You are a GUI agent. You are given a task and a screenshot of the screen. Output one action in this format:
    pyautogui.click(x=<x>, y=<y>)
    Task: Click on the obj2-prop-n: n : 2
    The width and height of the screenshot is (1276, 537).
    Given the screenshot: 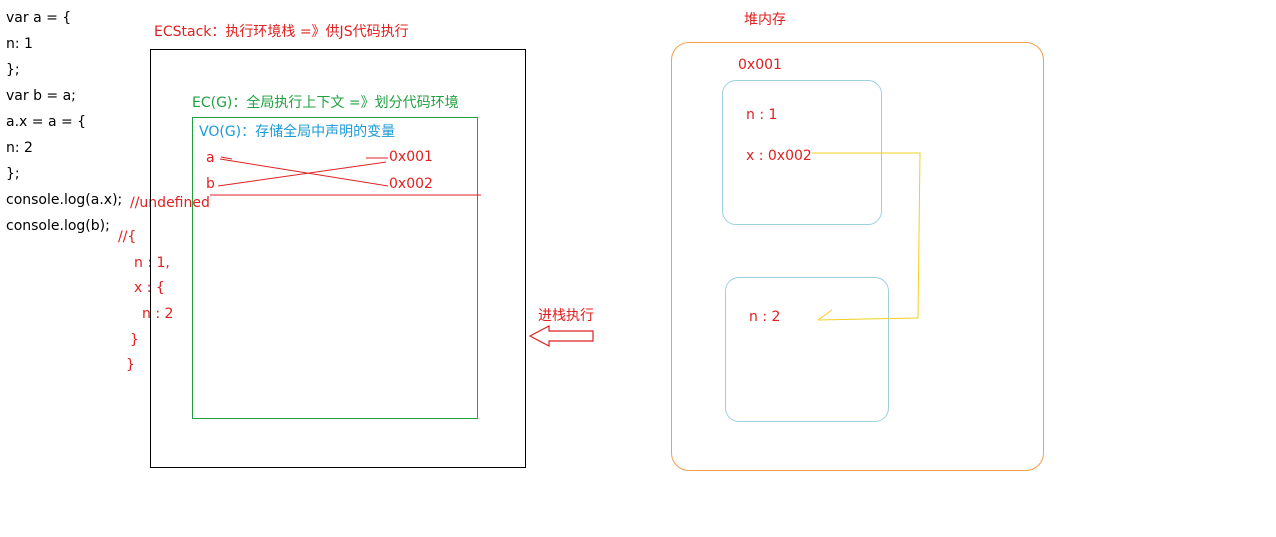 What is the action you would take?
    pyautogui.click(x=765, y=317)
    